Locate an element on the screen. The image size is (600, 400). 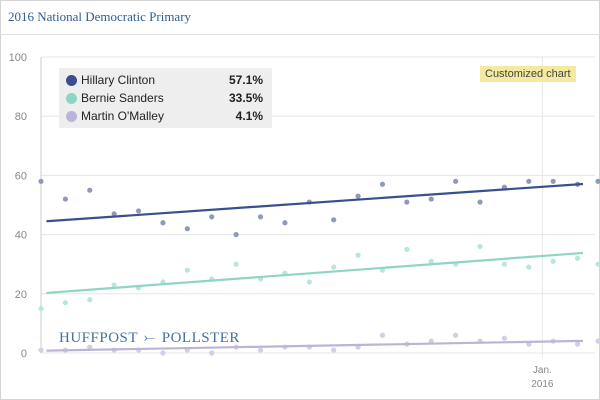
pollster-logo: HUFFPOST ⤚ POLLSTER is located at coordinates (149, 338).